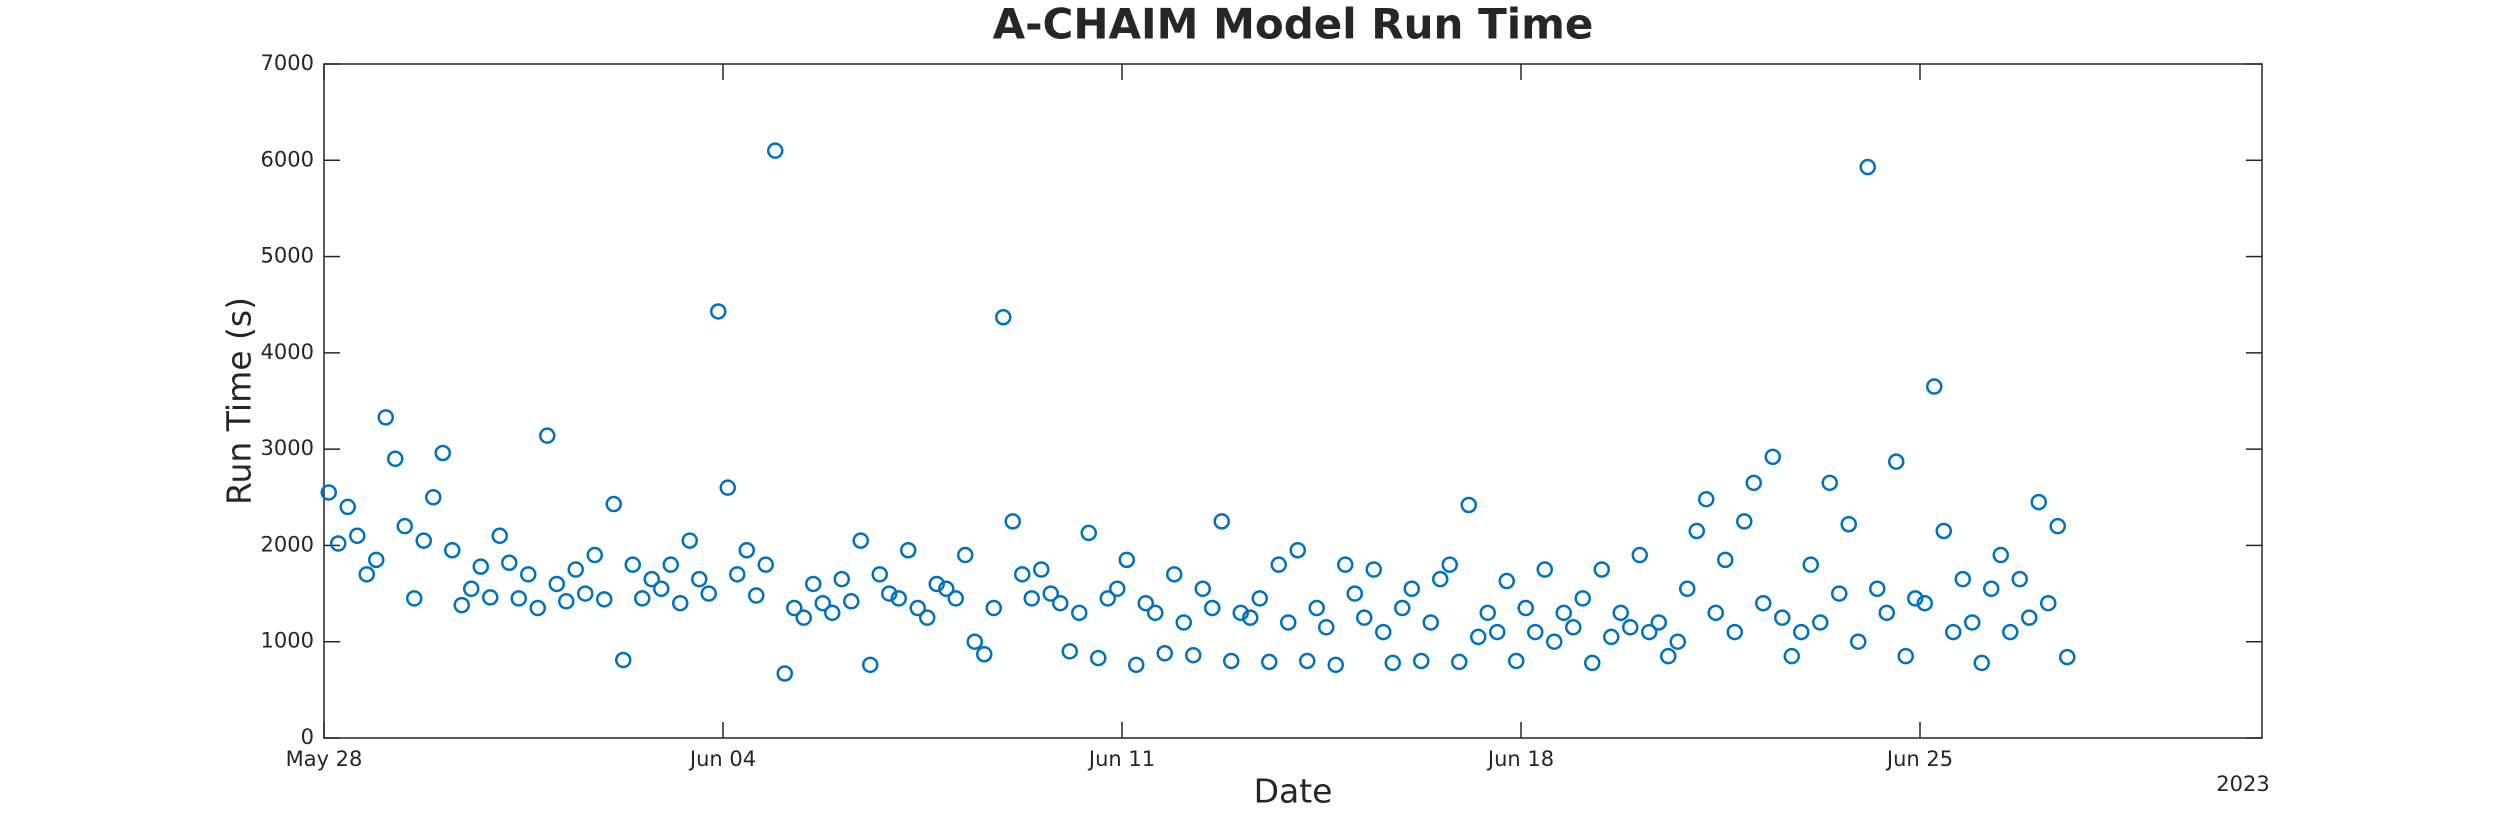  What do you see at coordinates (324, 759) in the screenshot?
I see `x-tick-label: May 28` at bounding box center [324, 759].